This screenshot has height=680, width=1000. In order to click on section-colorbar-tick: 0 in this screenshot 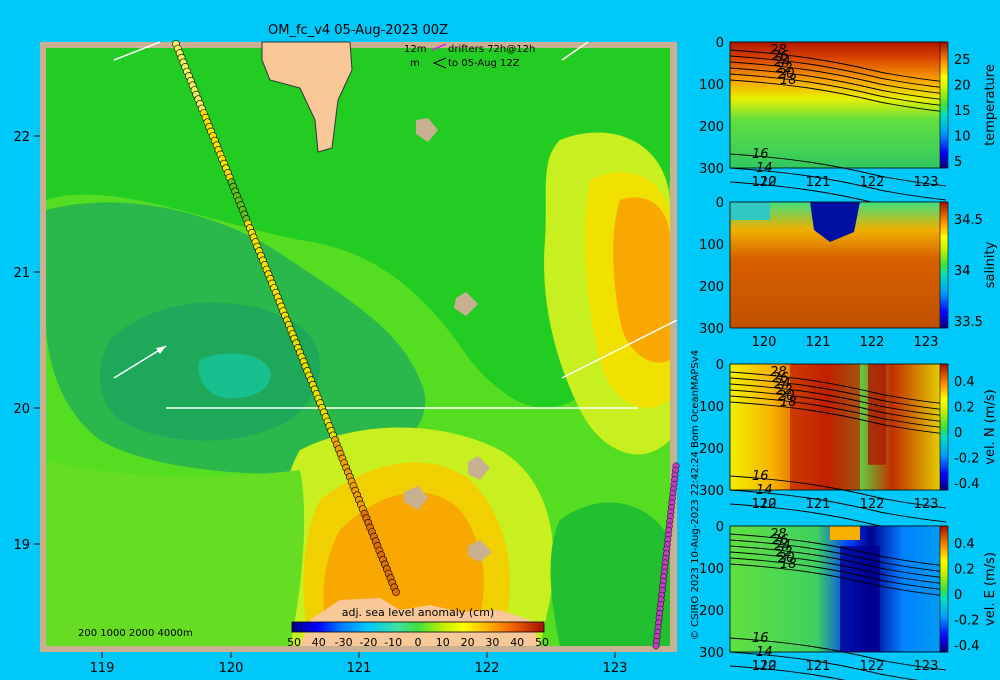, I will do `click(958, 595)`.